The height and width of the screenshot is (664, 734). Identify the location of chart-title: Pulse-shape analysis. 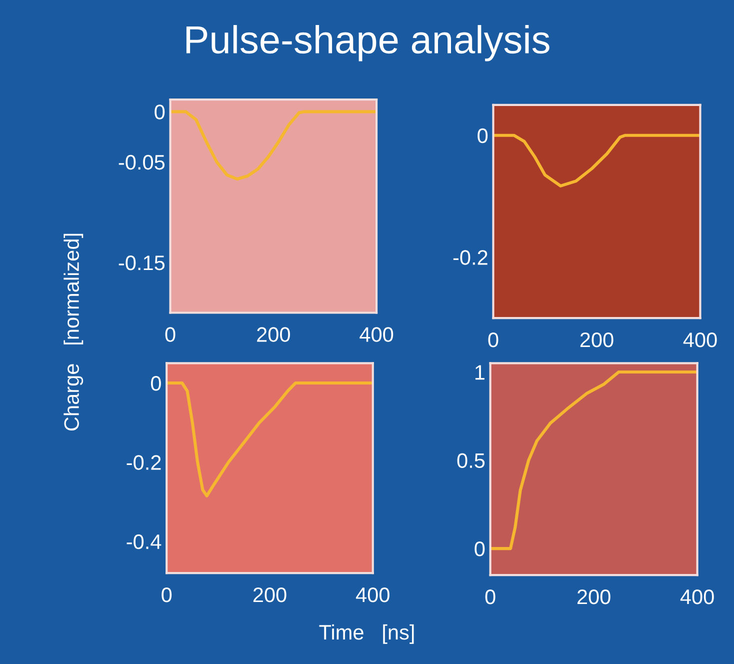
(368, 43).